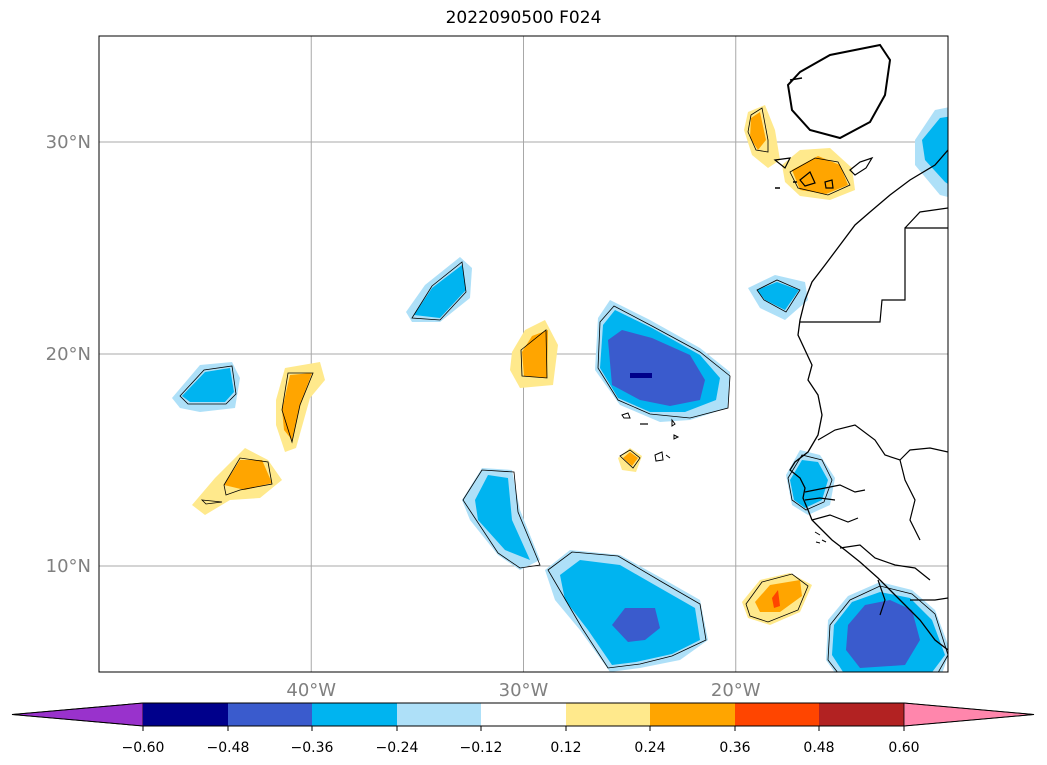  I want to click on lat-label-1: 20°N, so click(68, 354).